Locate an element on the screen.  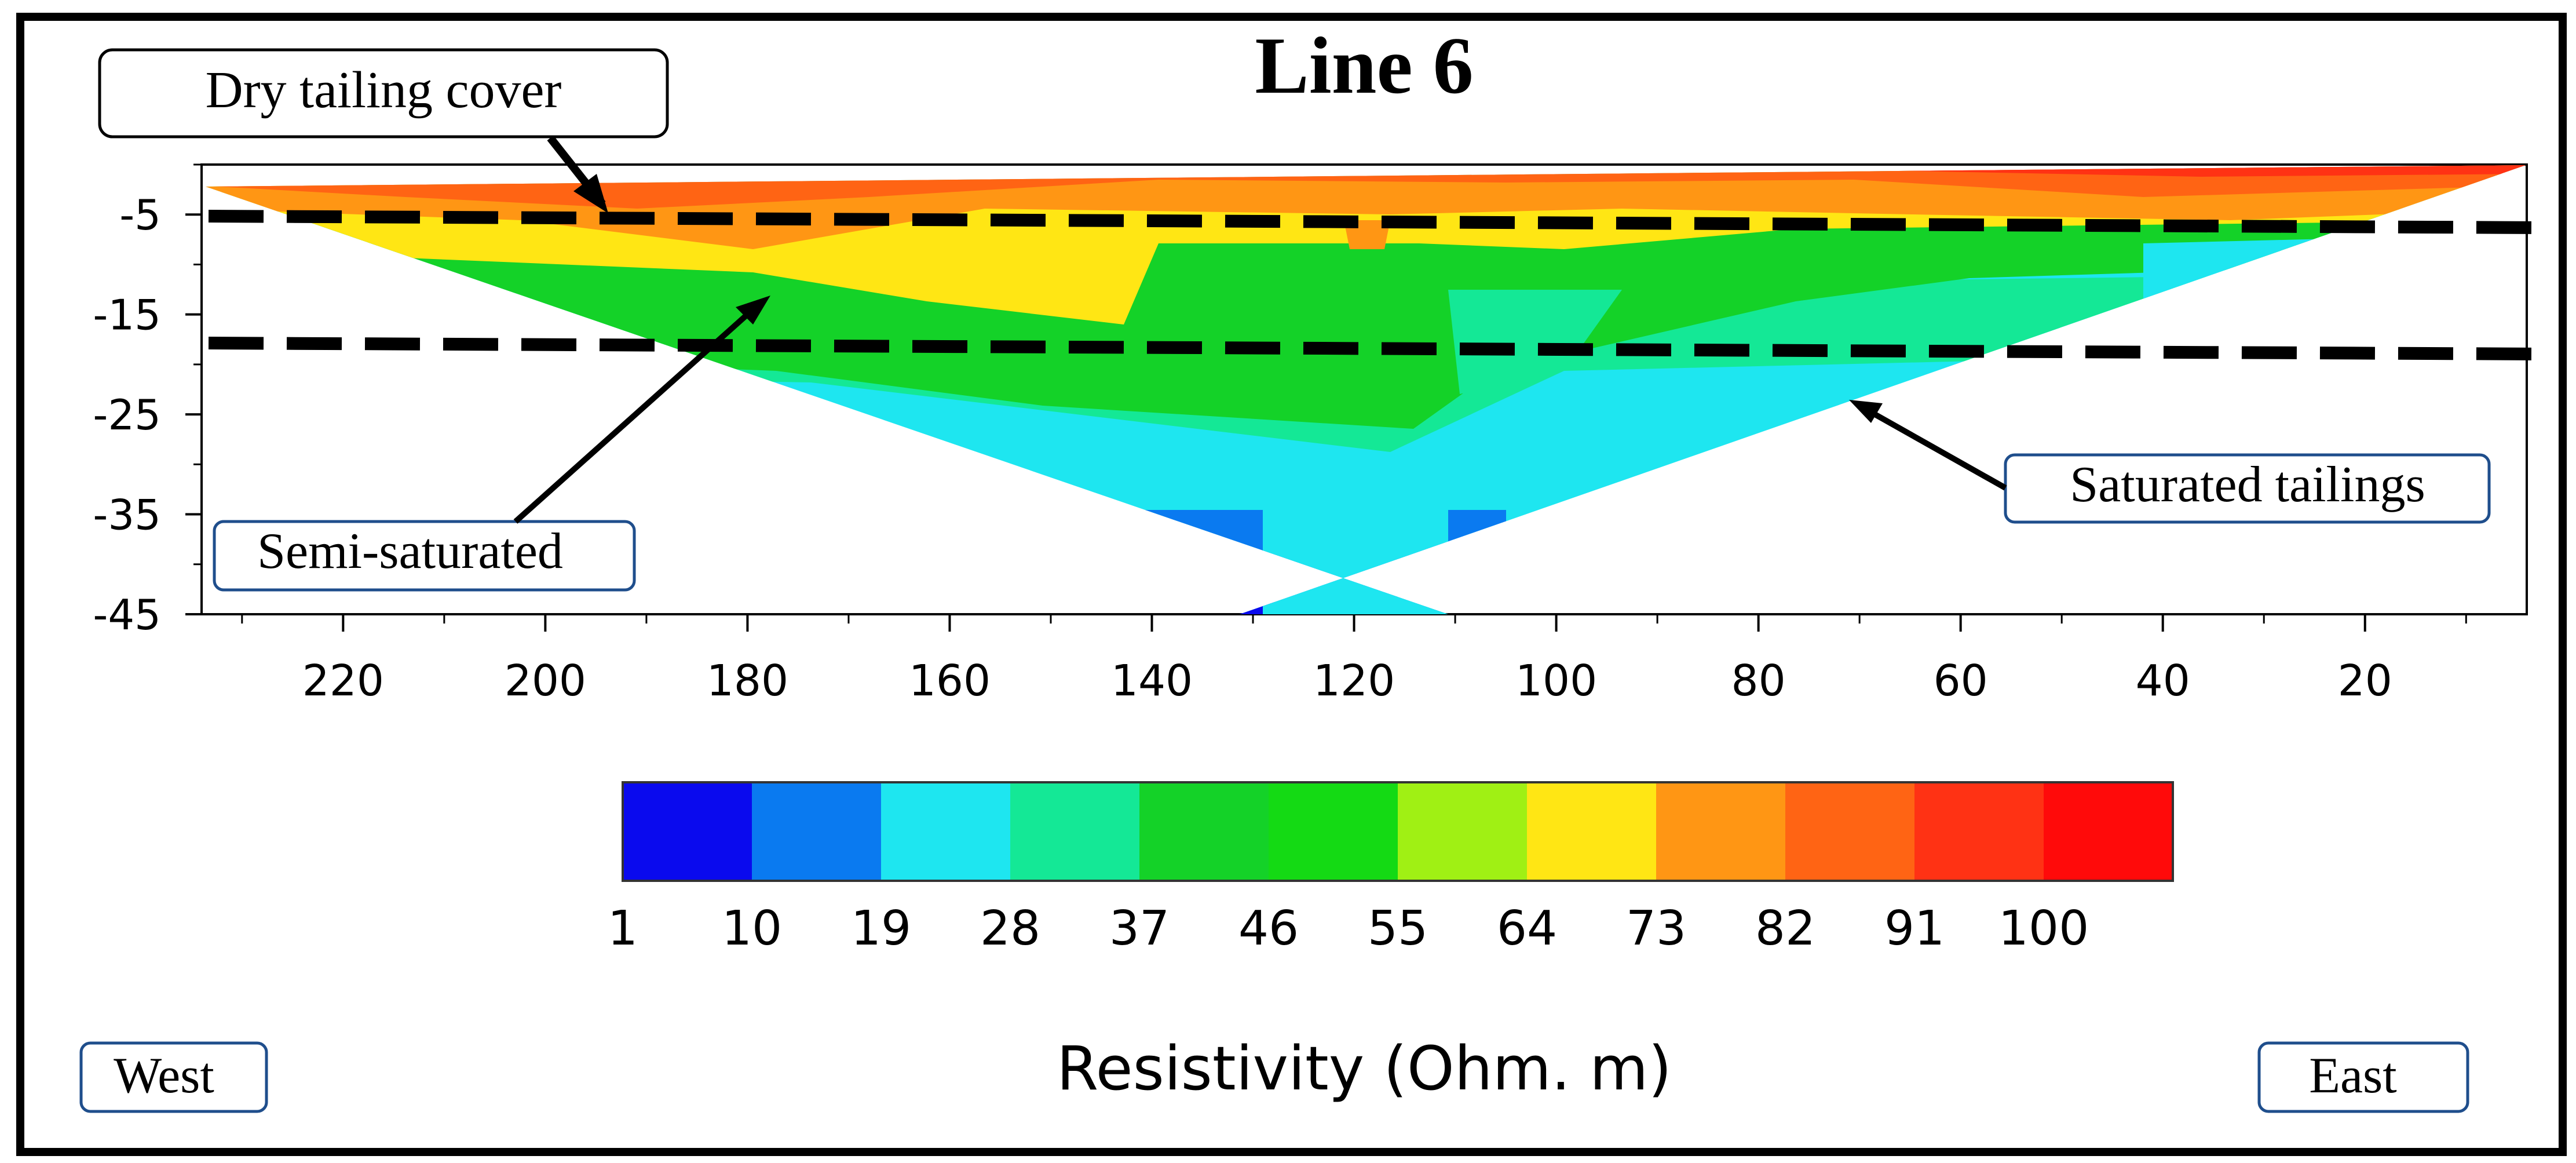
y-axis: -5 -15 -25 -35 -45 is located at coordinates (146, 401).